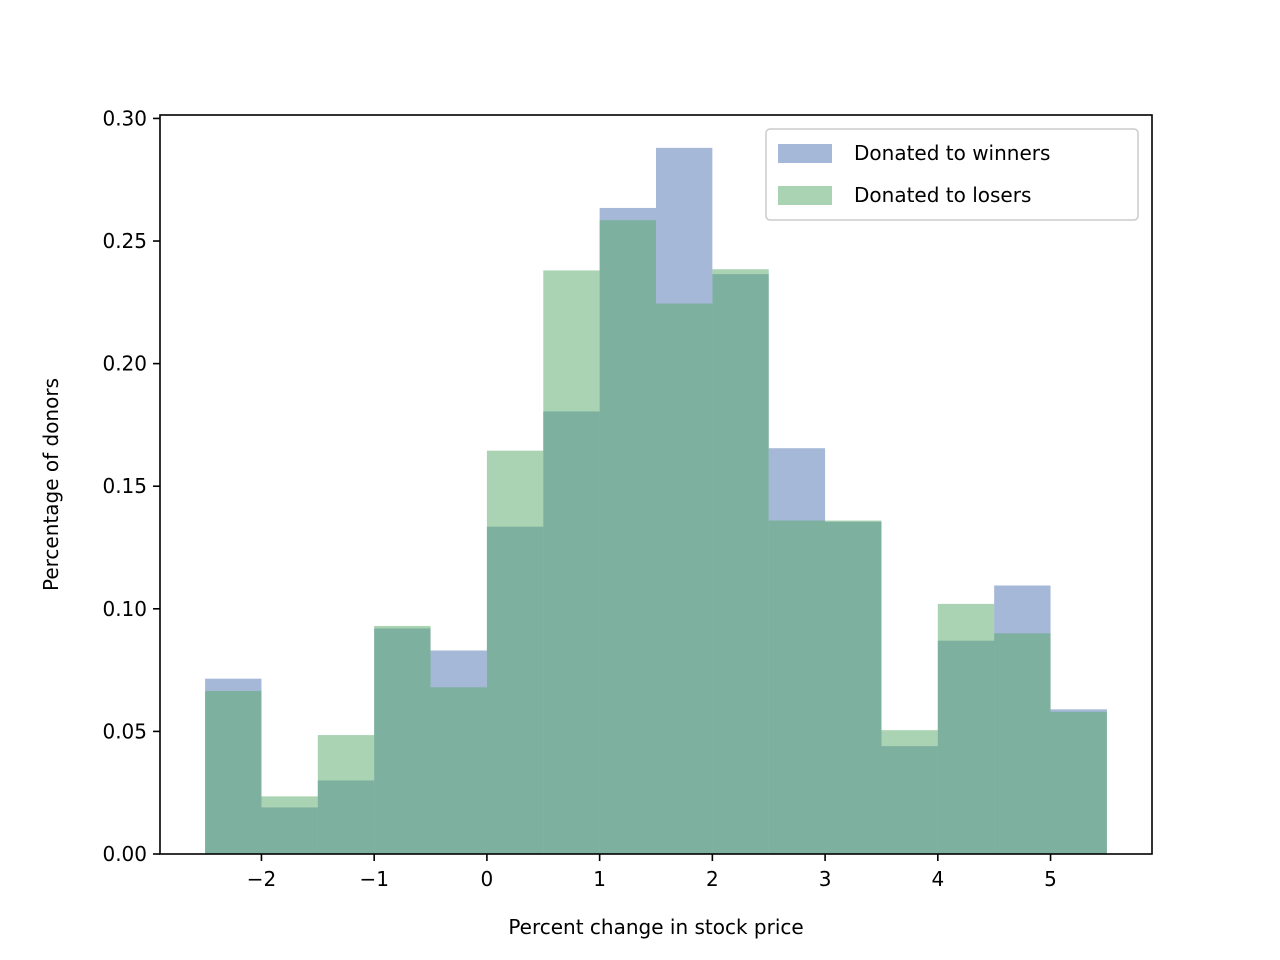 This screenshot has width=1280, height=960. Describe the element at coordinates (805, 195) in the screenshot. I see `legend-swatch-losers` at that location.